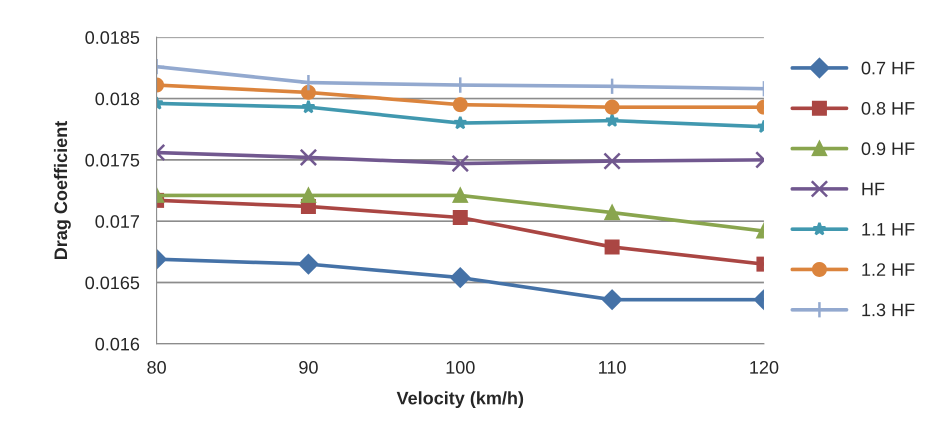 The width and height of the screenshot is (949, 438). Describe the element at coordinates (873, 189) in the screenshot. I see `legend-label: HF` at that location.